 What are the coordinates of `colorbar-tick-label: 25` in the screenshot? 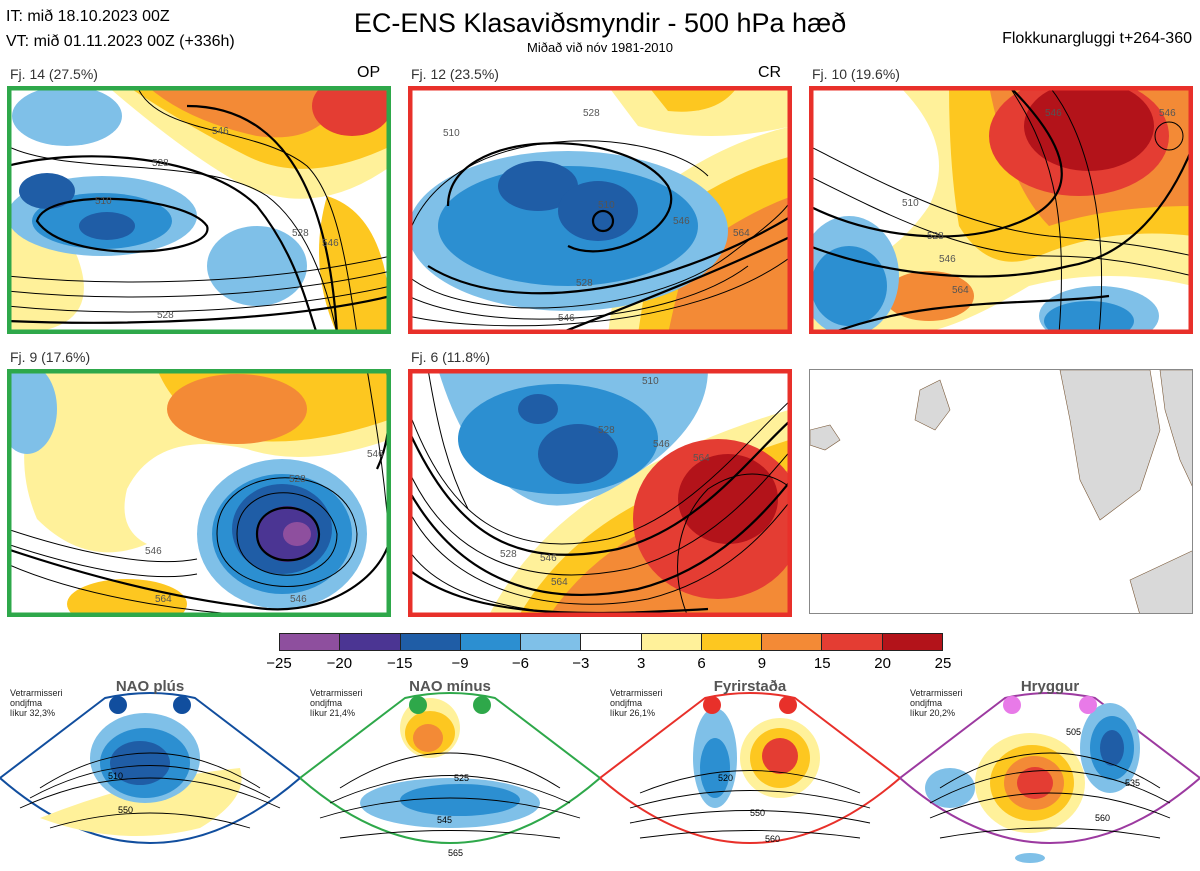 It's located at (943, 663).